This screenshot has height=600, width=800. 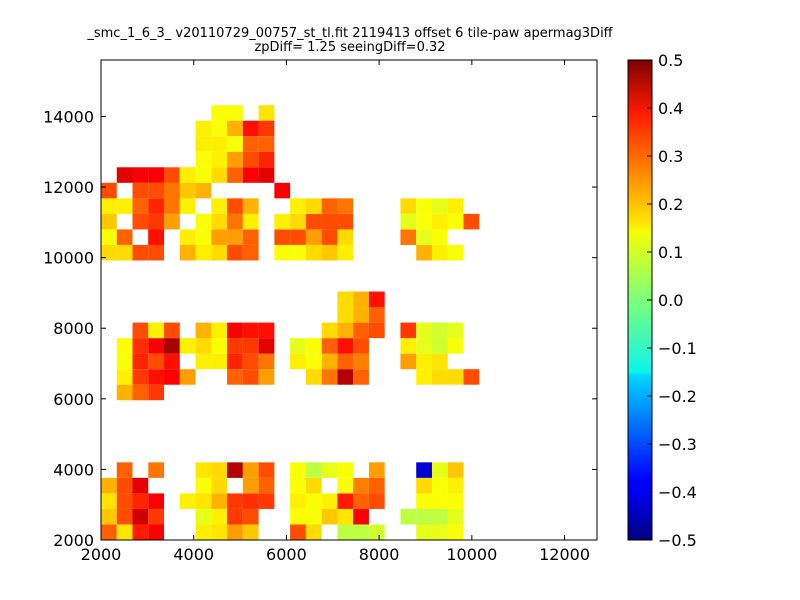 What do you see at coordinates (68, 116) in the screenshot?
I see `y-tick-label: 14000` at bounding box center [68, 116].